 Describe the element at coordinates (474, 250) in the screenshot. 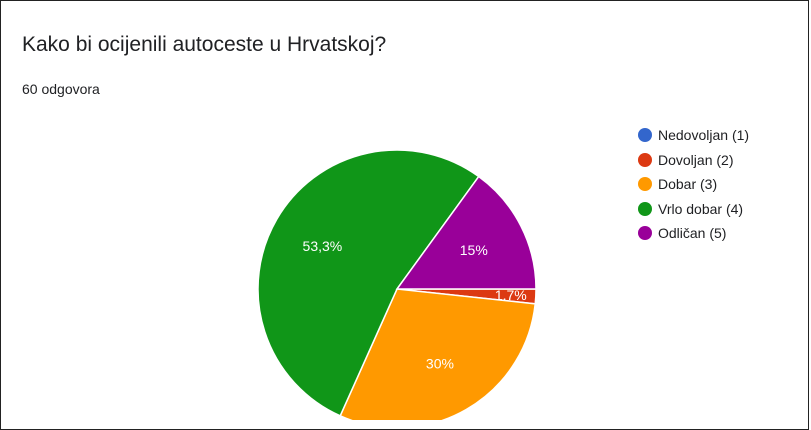

I see `pie-label-odlican: 15%` at that location.